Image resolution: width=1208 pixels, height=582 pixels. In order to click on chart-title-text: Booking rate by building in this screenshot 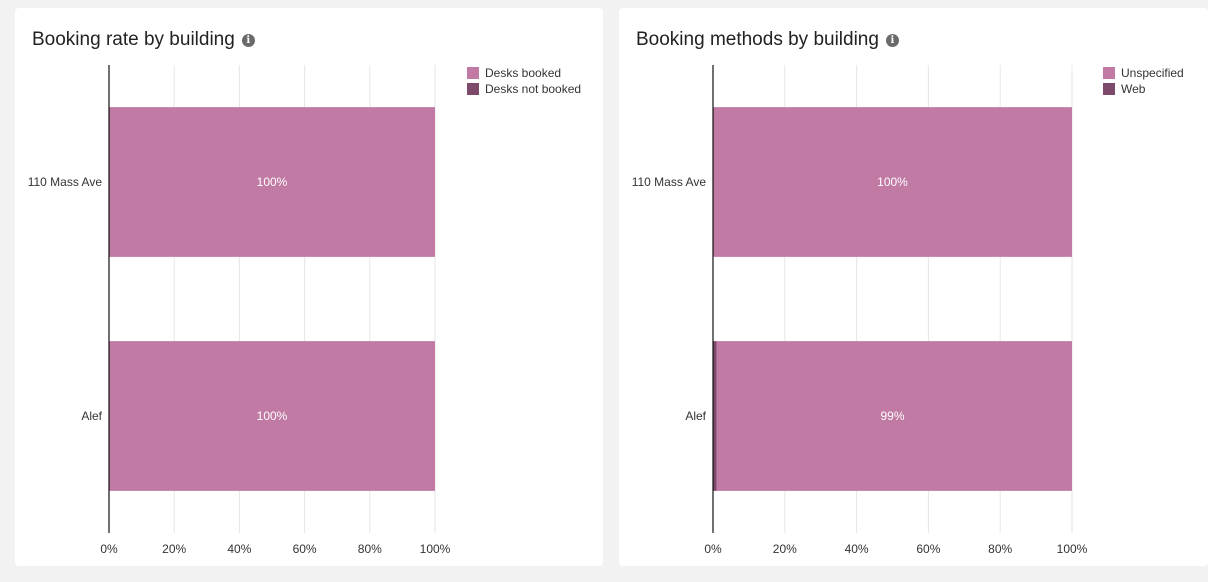, I will do `click(133, 39)`.